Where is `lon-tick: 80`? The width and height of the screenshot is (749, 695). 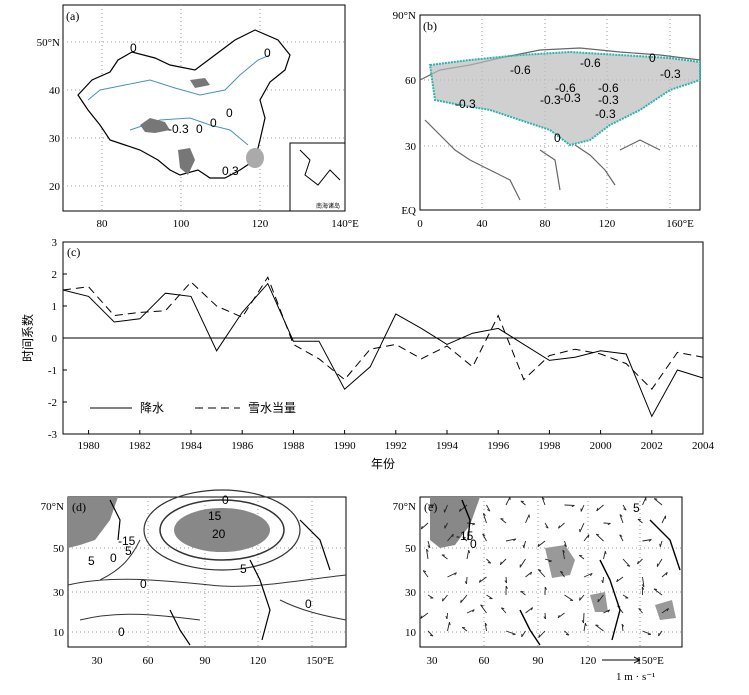 lon-tick: 80 is located at coordinates (103, 224).